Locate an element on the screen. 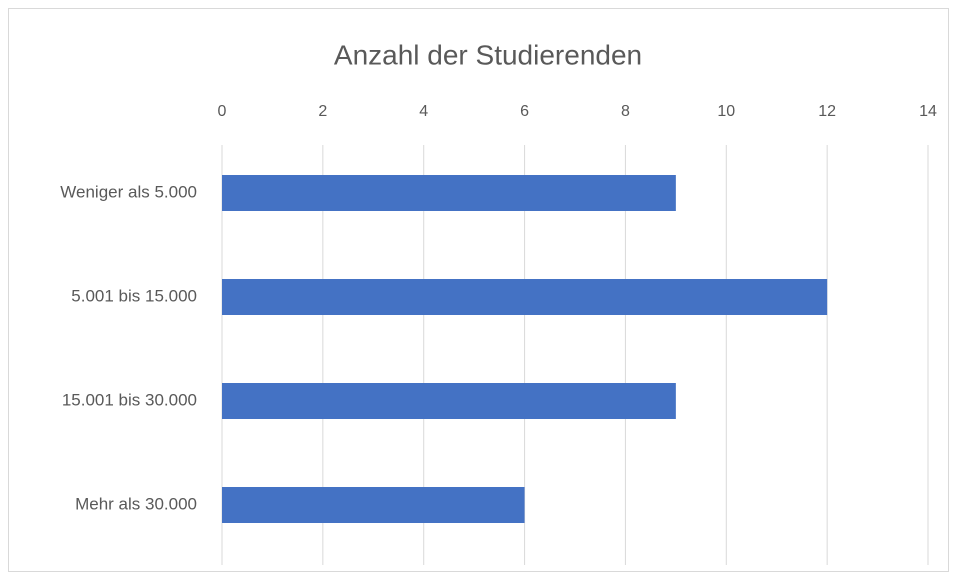 This screenshot has height=580, width=957. x-tick-label: 4 is located at coordinates (423, 111).